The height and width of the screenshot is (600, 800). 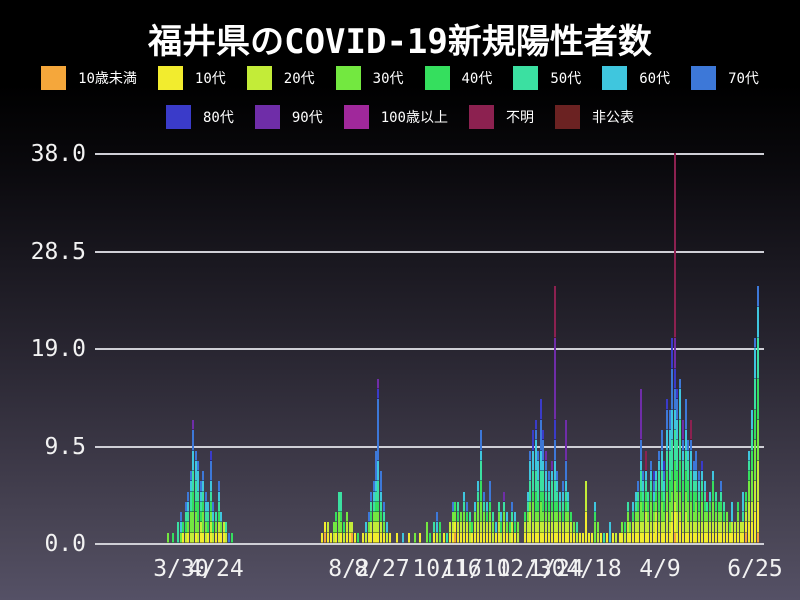 I want to click on legend-label: 30代, so click(x=388, y=79).